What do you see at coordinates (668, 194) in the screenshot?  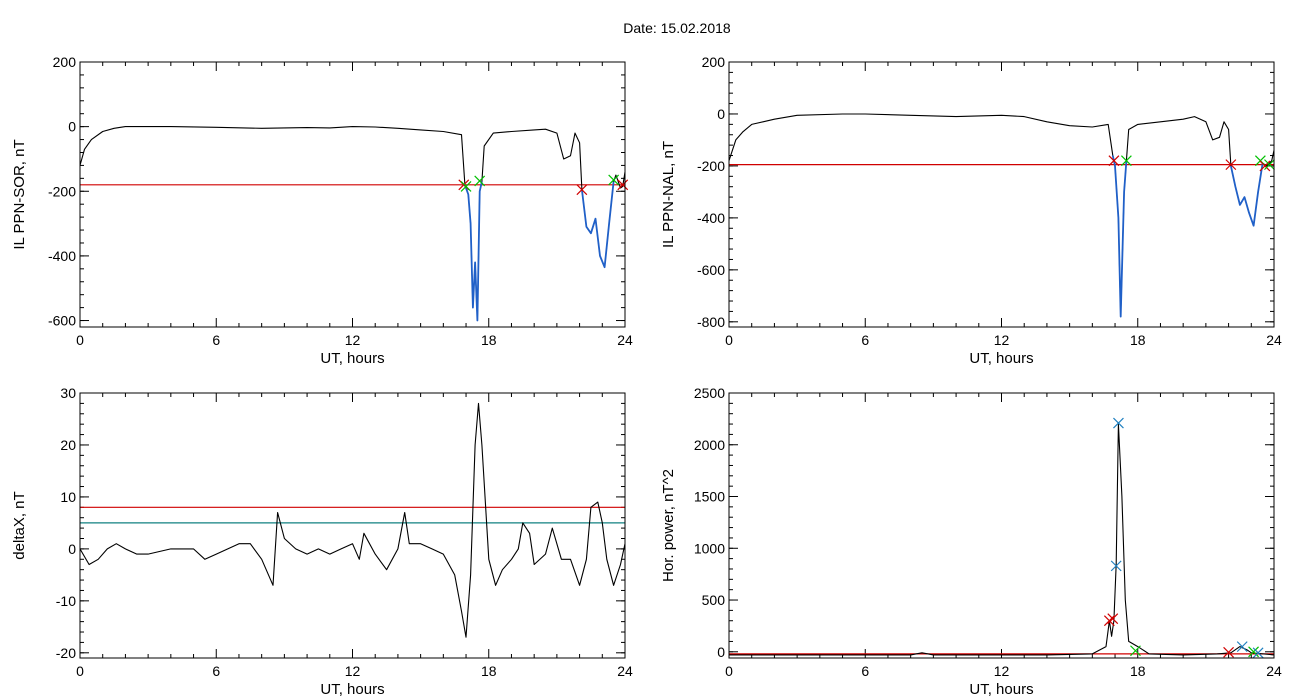 I see `y-axis-label: IL PPN-NAL, nT` at bounding box center [668, 194].